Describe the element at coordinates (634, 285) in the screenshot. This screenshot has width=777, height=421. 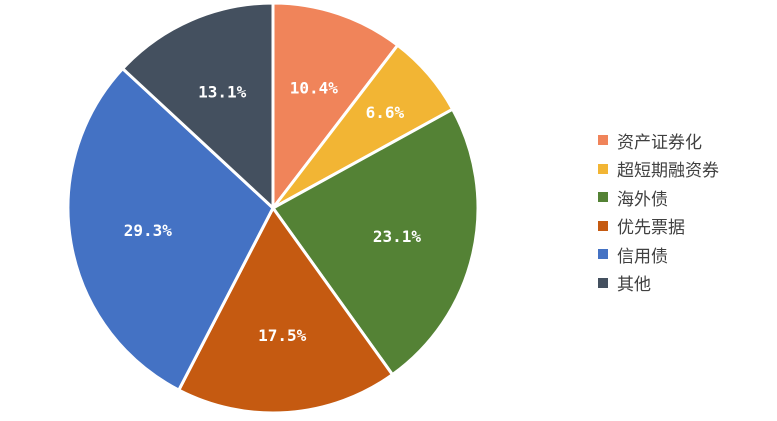
I see `legend-label: 其他` at that location.